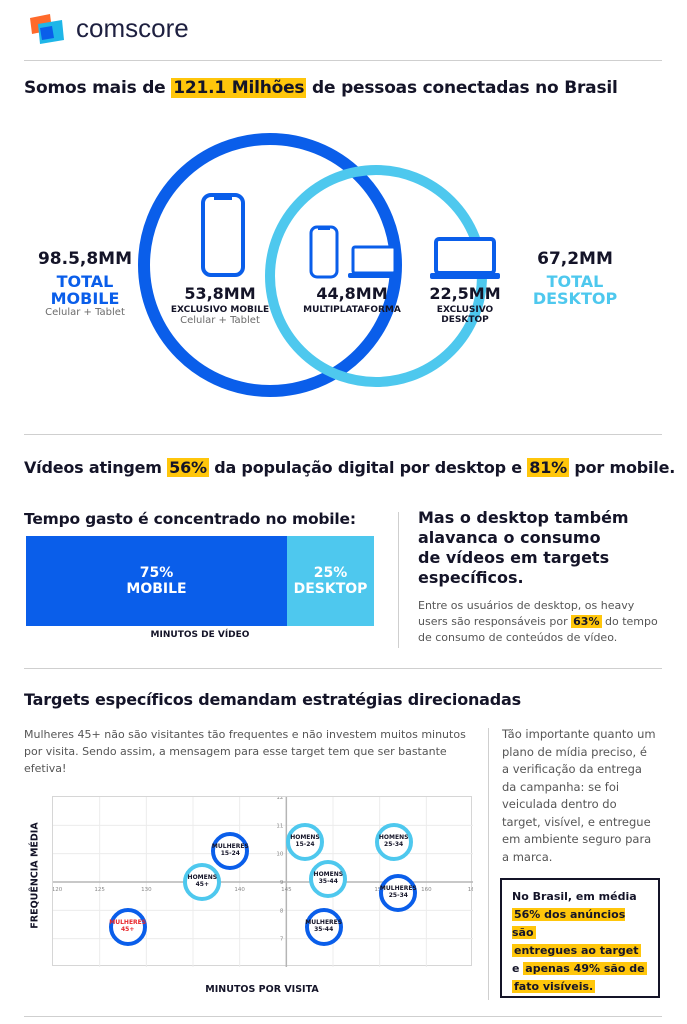 This screenshot has height=1024, width=687. What do you see at coordinates (462, 88) in the screenshot?
I see `section1-title-post: de pessoas conectadas no Brasil` at bounding box center [462, 88].